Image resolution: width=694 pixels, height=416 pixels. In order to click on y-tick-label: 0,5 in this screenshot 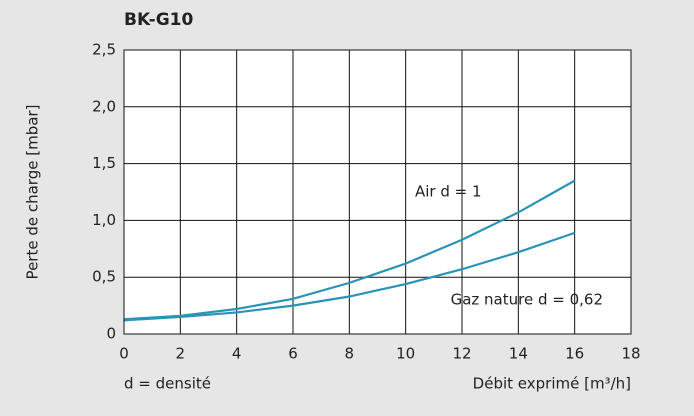, I will do `click(104, 277)`.